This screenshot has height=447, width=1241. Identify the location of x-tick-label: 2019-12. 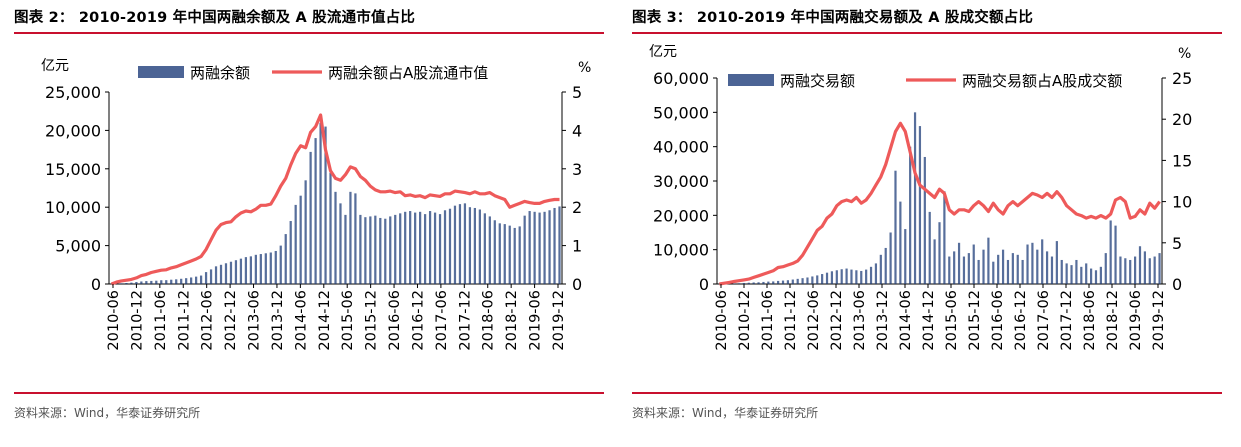
(1159, 320).